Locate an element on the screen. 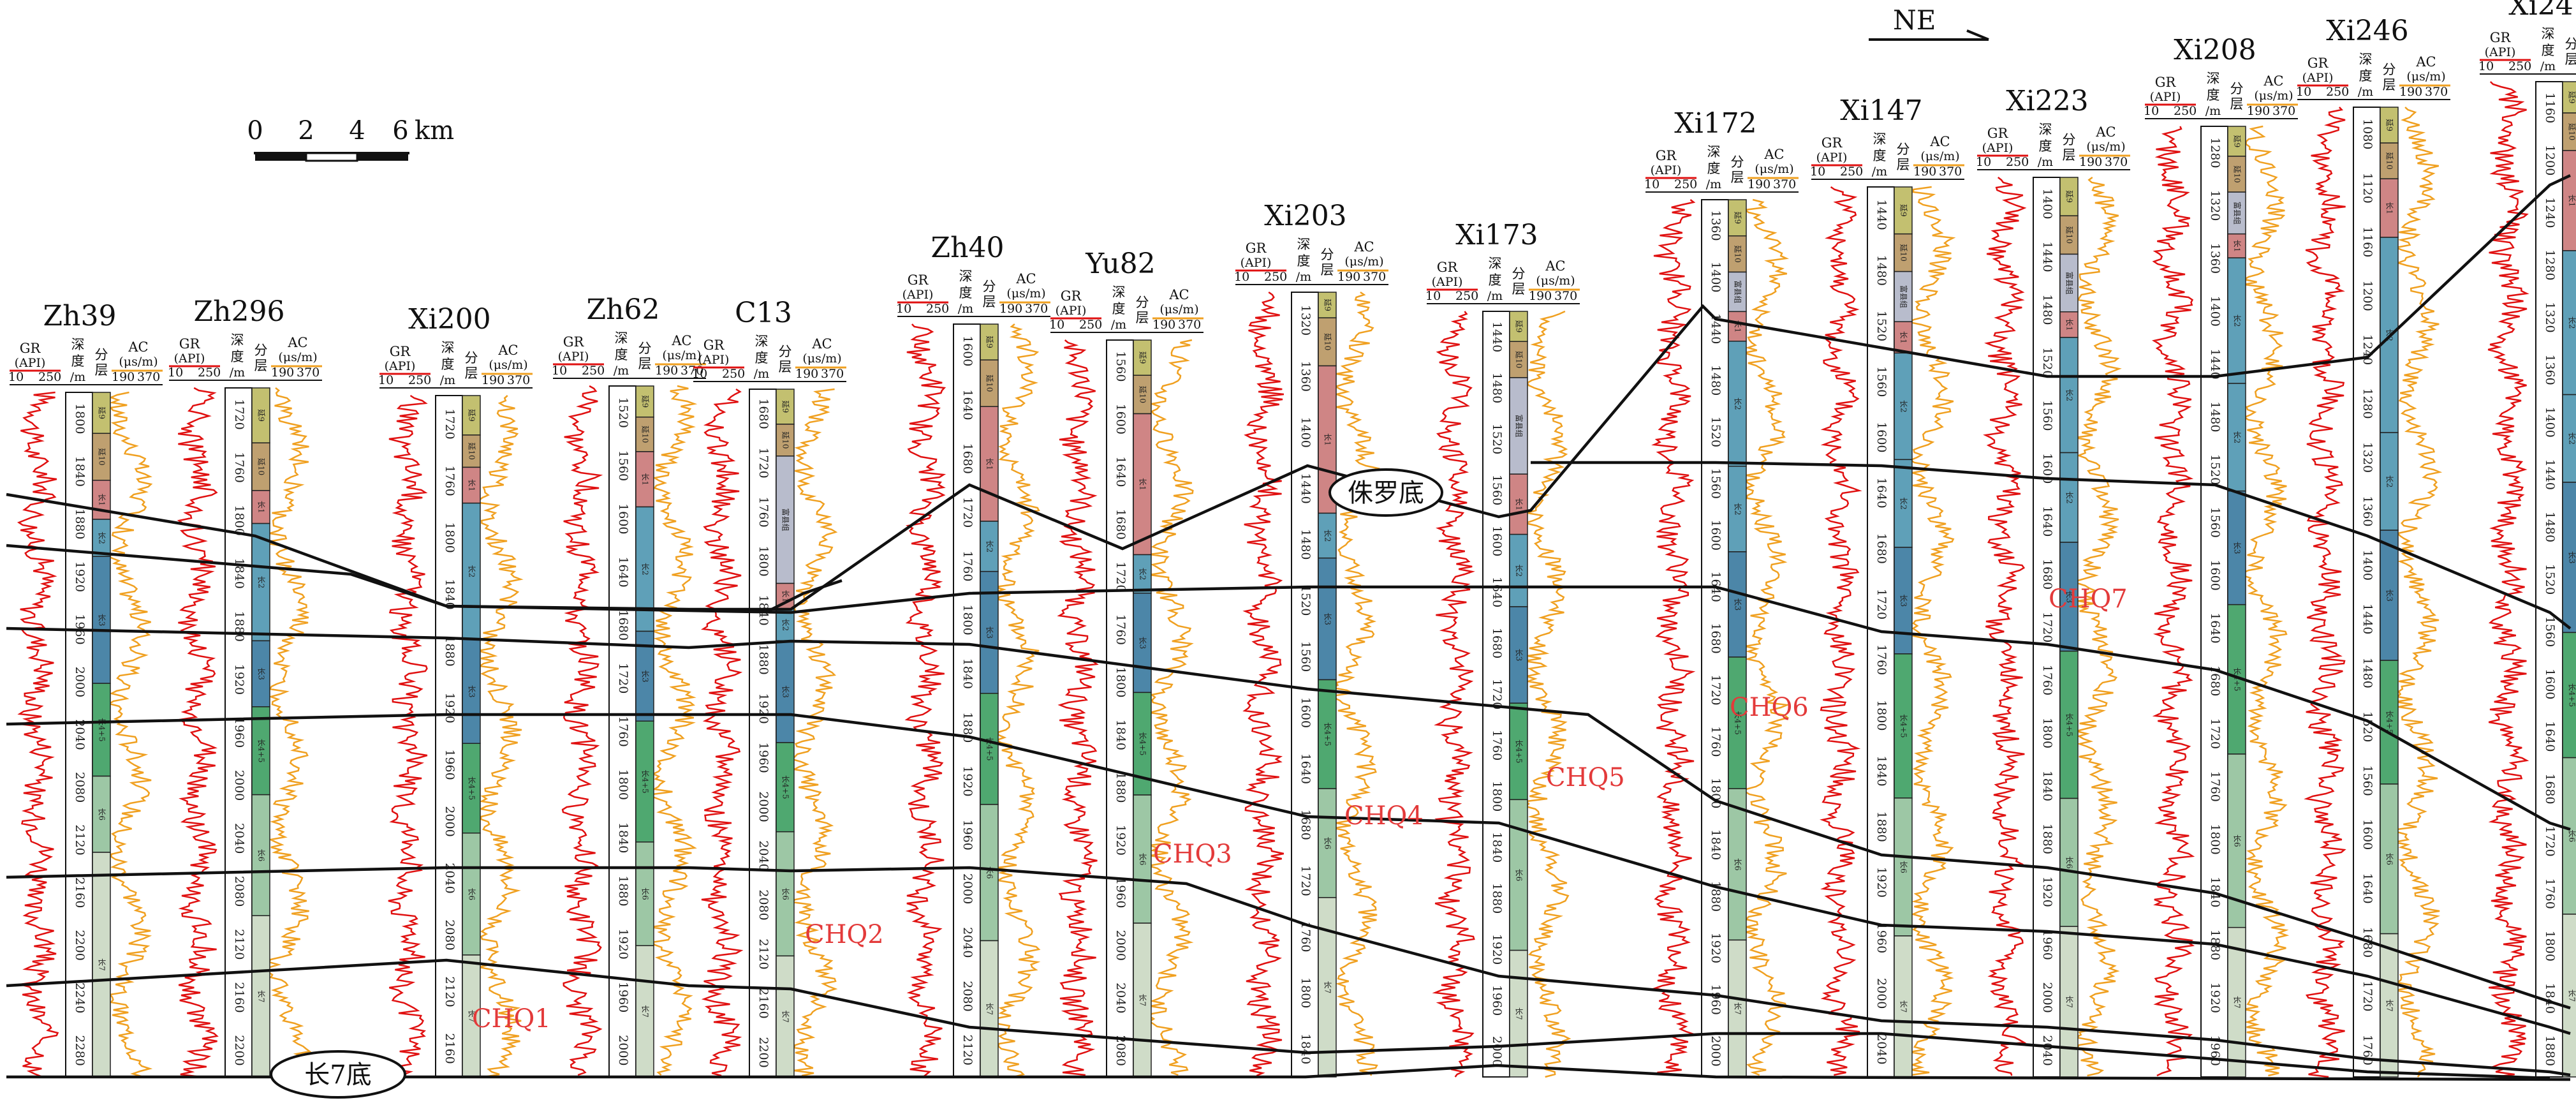 This screenshot has width=2576, height=1105. gr-unit-label: (API) is located at coordinates (1447, 282).